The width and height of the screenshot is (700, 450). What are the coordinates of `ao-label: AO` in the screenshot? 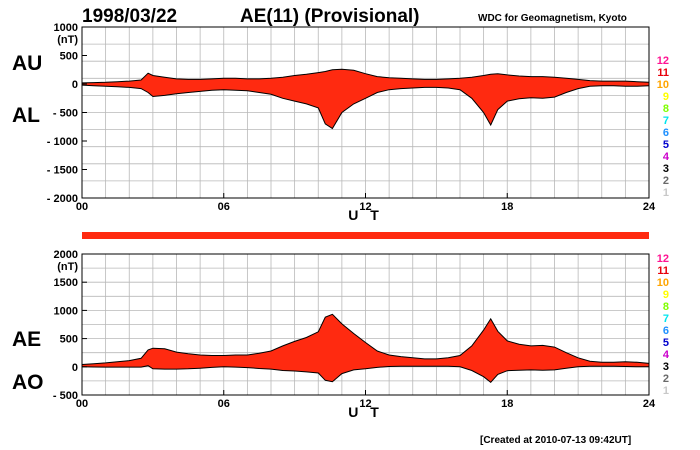 It's located at (28, 382).